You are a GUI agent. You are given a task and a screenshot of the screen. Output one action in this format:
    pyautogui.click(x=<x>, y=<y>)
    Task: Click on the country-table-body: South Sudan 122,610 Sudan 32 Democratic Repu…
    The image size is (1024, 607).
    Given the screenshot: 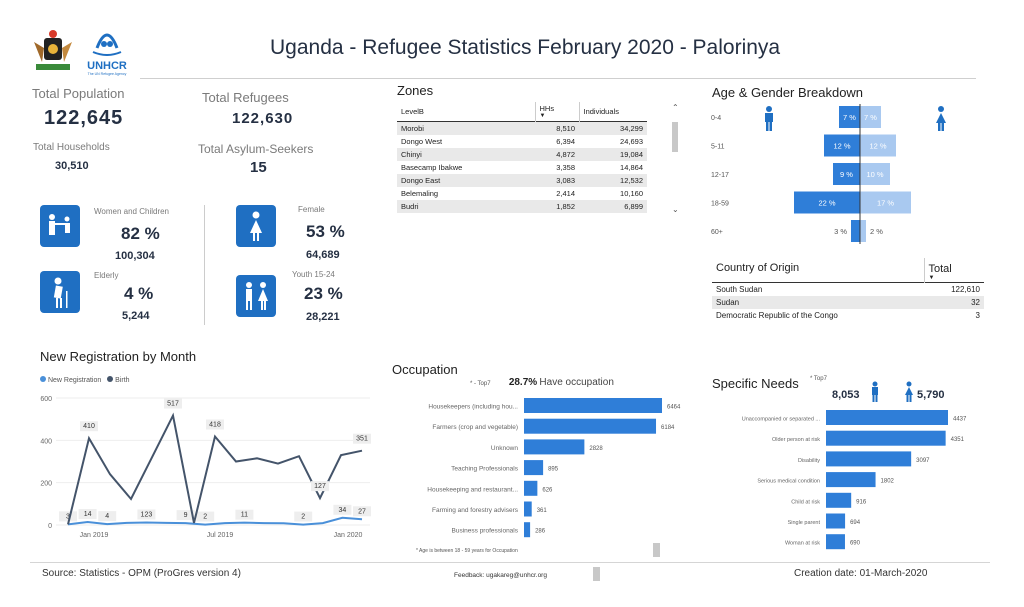 What is the action you would take?
    pyautogui.click(x=848, y=303)
    